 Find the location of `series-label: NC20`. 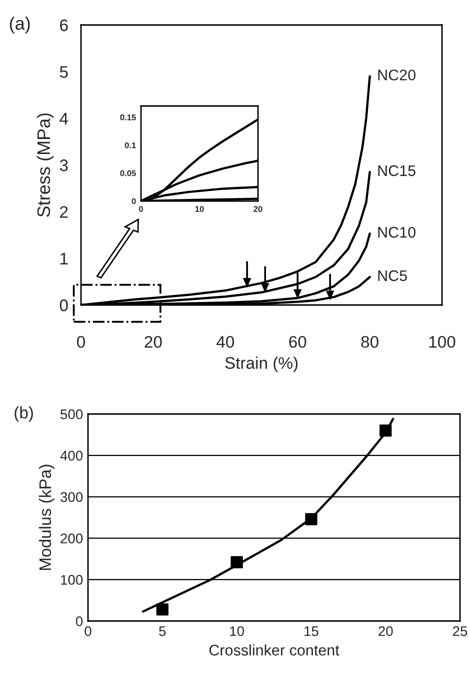

series-label: NC20 is located at coordinates (397, 75).